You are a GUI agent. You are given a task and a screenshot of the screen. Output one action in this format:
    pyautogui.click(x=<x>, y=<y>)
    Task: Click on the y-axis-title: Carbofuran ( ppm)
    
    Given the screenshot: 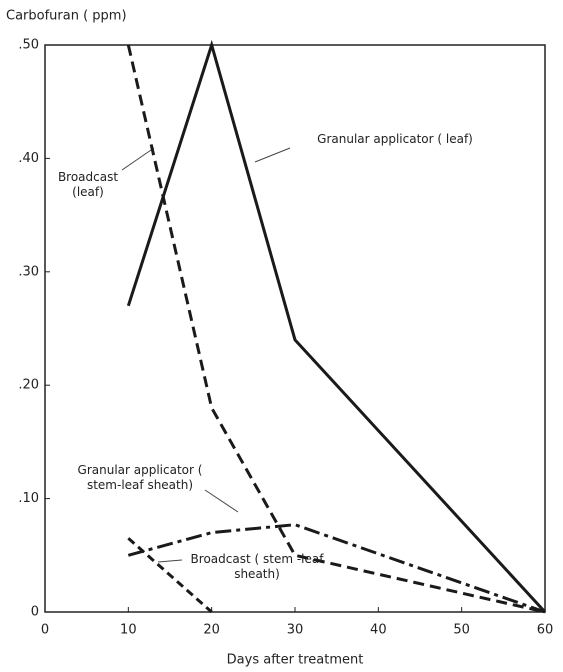 What is the action you would take?
    pyautogui.click(x=66, y=16)
    